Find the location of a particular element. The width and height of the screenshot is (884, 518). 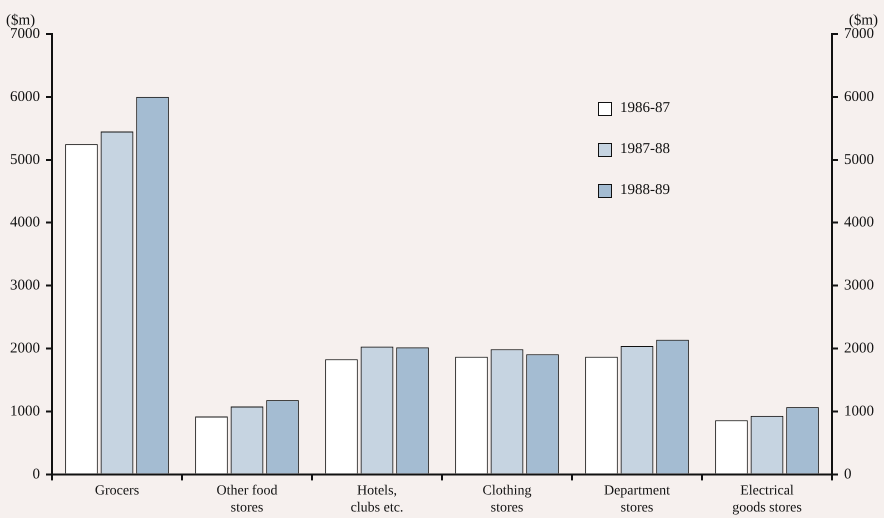

x-tick-label: Electrical goods stores is located at coordinates (767, 499).